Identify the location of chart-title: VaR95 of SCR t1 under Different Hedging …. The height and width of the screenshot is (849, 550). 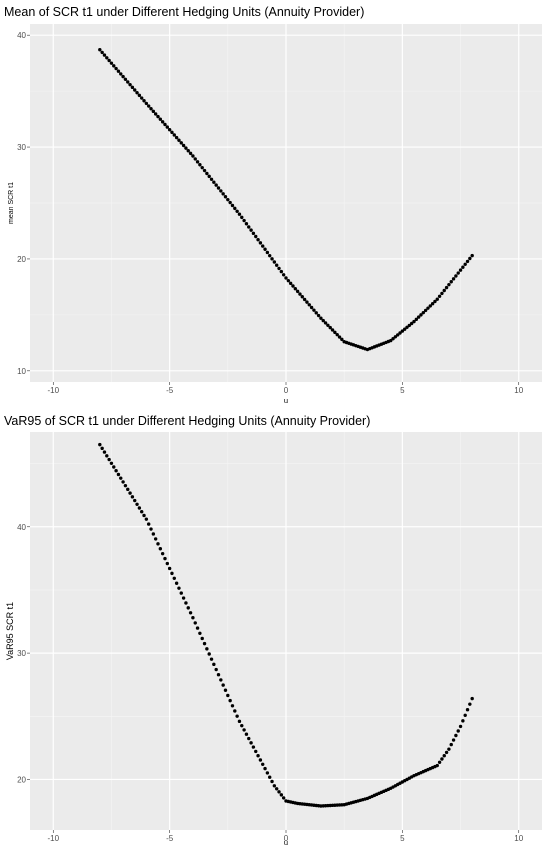
(187, 421).